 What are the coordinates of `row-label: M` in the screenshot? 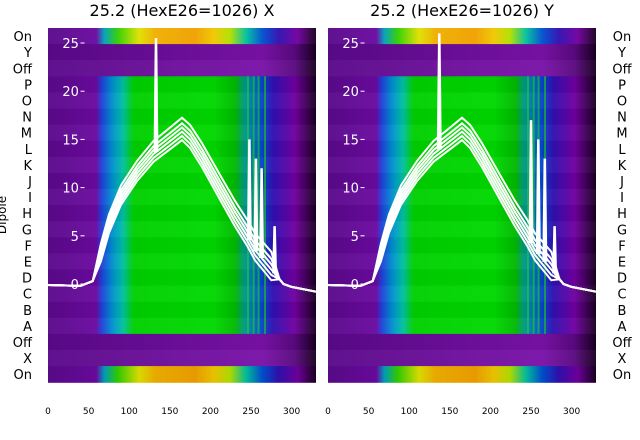 It's located at (621, 134).